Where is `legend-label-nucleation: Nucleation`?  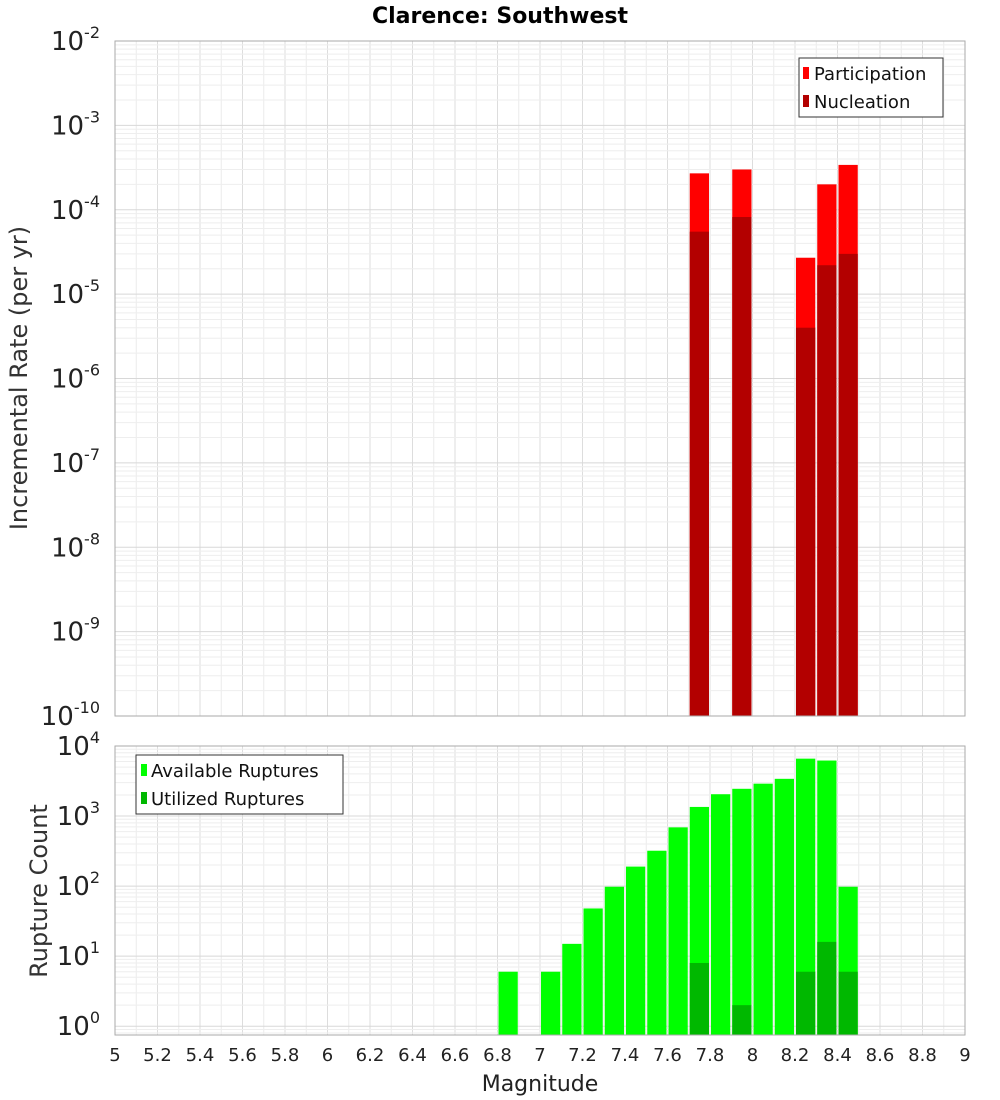 legend-label-nucleation: Nucleation is located at coordinates (862, 102).